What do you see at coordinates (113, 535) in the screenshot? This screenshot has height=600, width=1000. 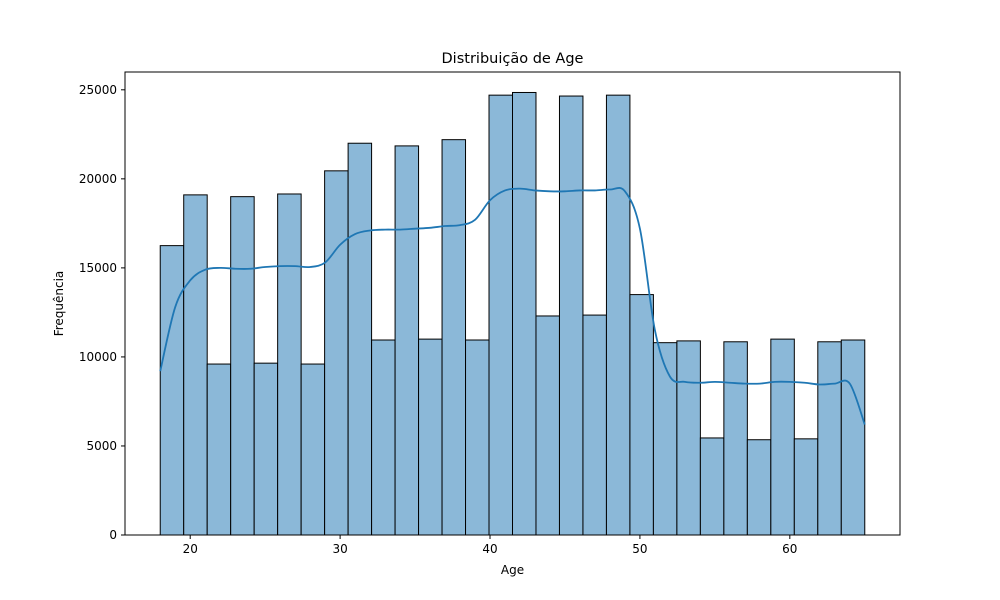 I see `y-tick-label: 0` at bounding box center [113, 535].